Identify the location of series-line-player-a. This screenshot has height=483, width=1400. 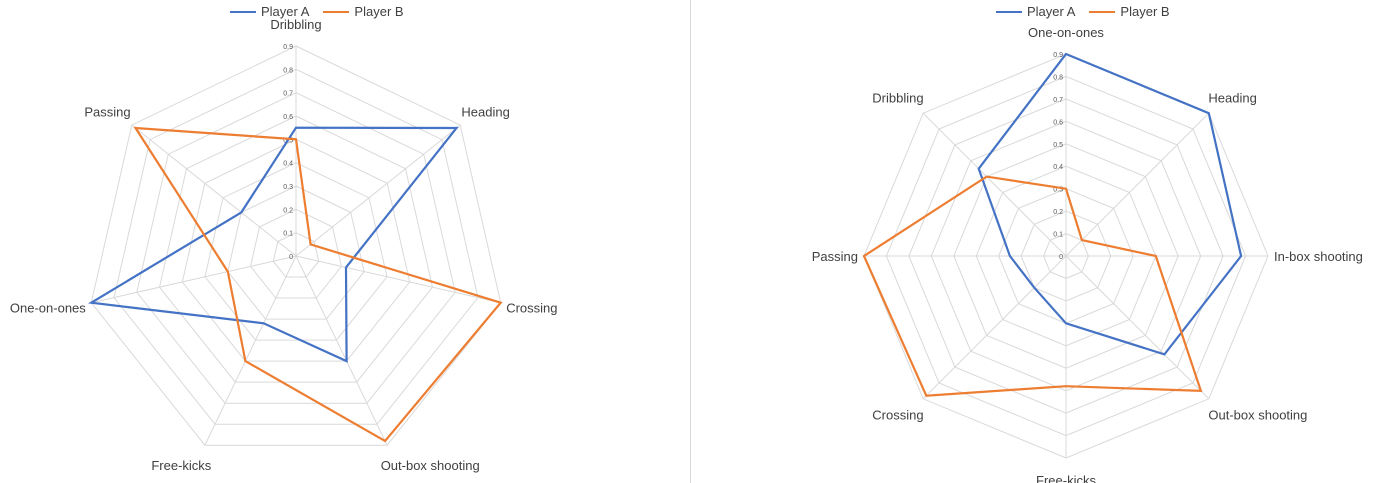
(273, 244).